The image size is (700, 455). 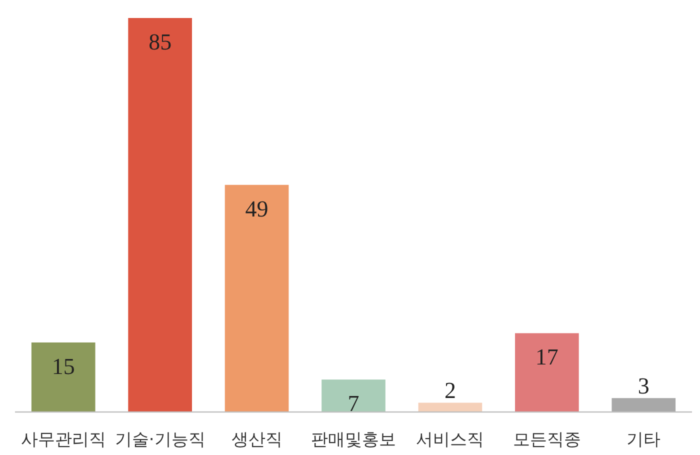 I want to click on x-tick-label: 기타, so click(x=643, y=440).